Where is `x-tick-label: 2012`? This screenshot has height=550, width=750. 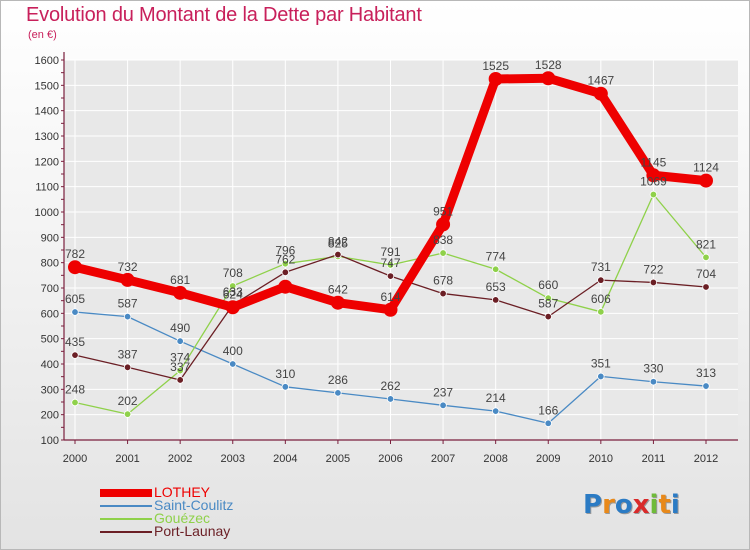 x-tick-label: 2012 is located at coordinates (706, 459).